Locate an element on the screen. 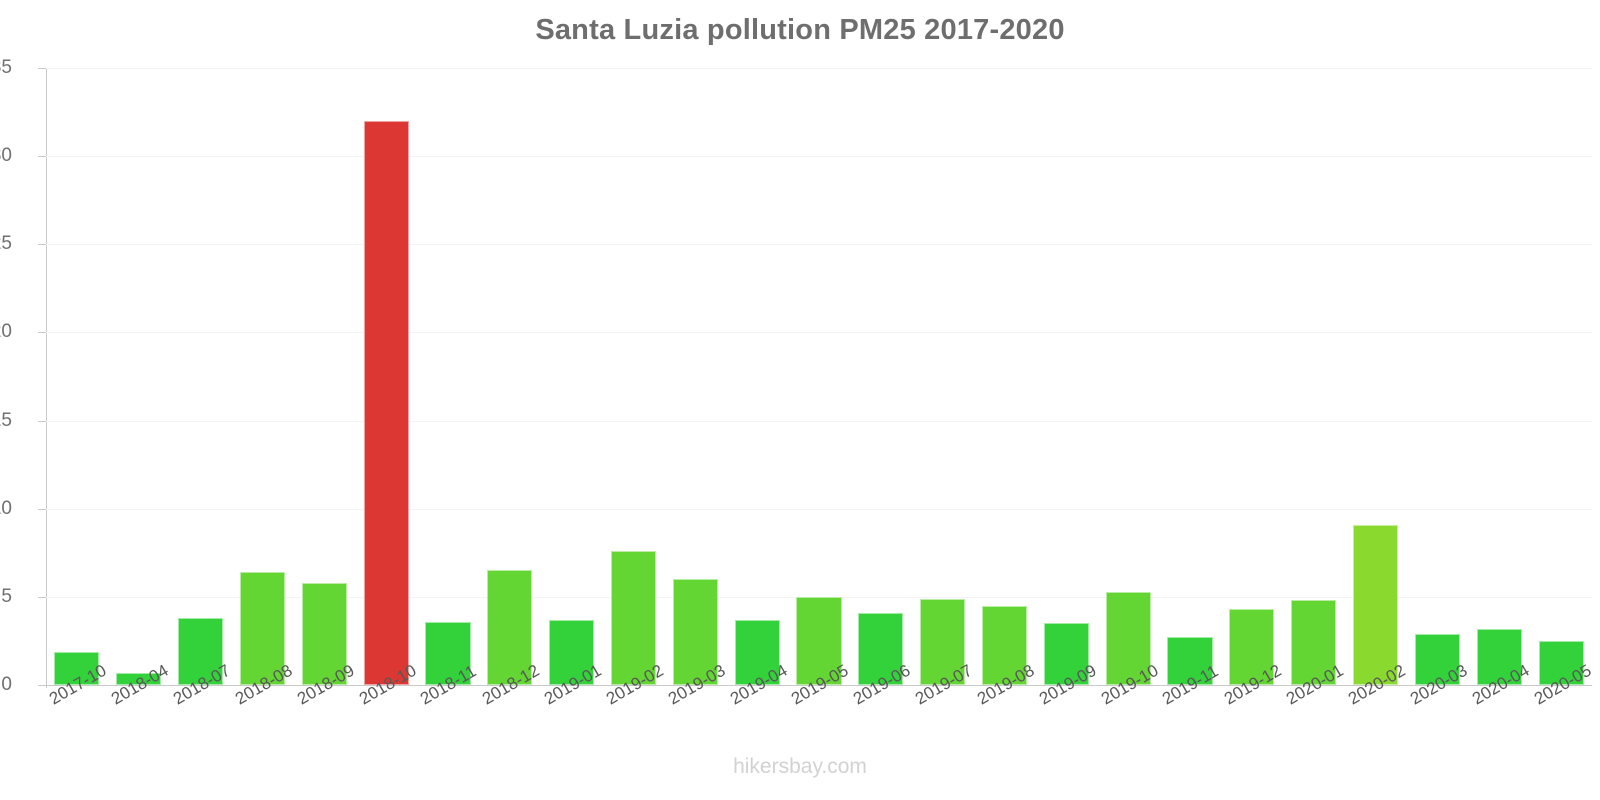 The height and width of the screenshot is (800, 1600). y-axis-tick-label: 15 is located at coordinates (6, 420).